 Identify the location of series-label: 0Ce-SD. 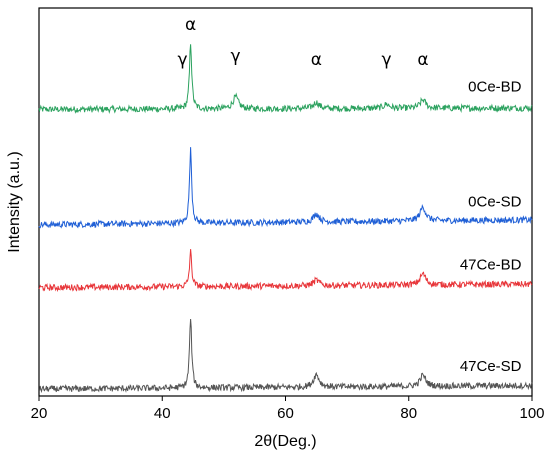
(495, 202).